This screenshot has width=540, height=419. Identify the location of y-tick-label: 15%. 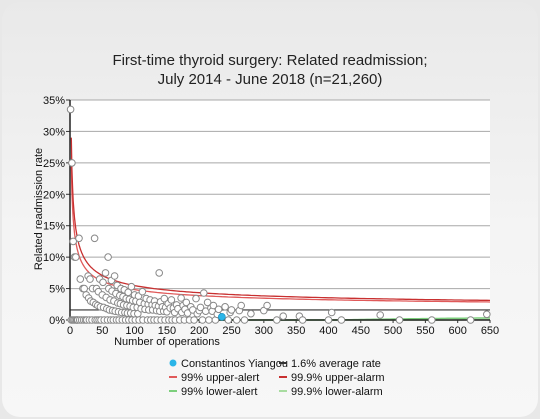
(54, 227).